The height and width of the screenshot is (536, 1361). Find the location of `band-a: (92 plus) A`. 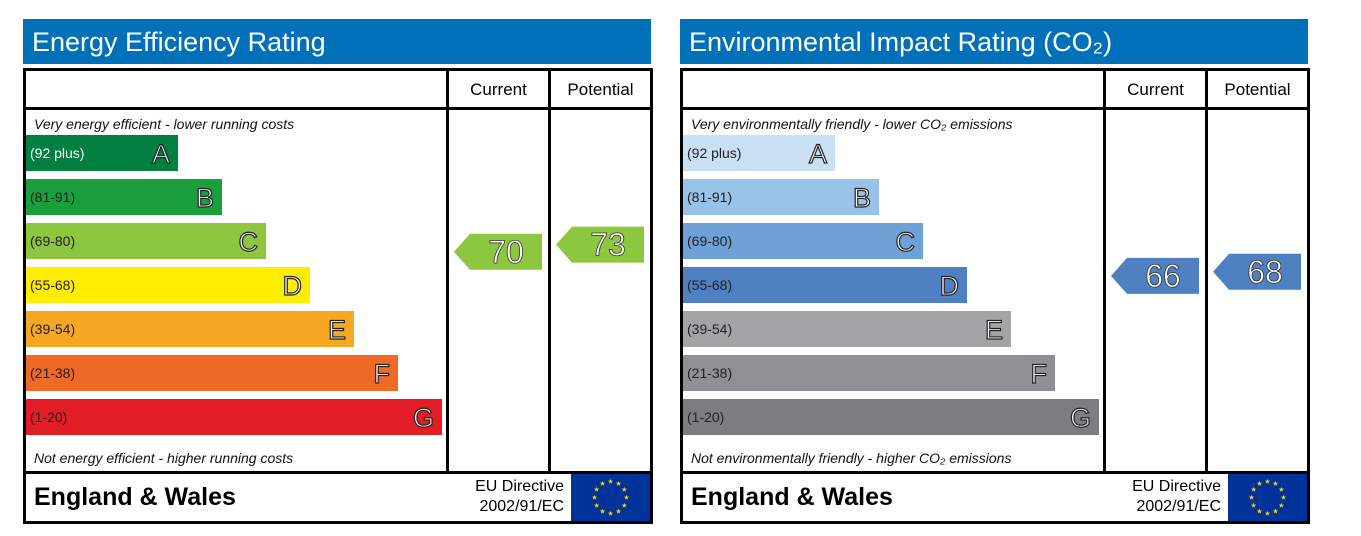

band-a: (92 plus) A is located at coordinates (759, 153).